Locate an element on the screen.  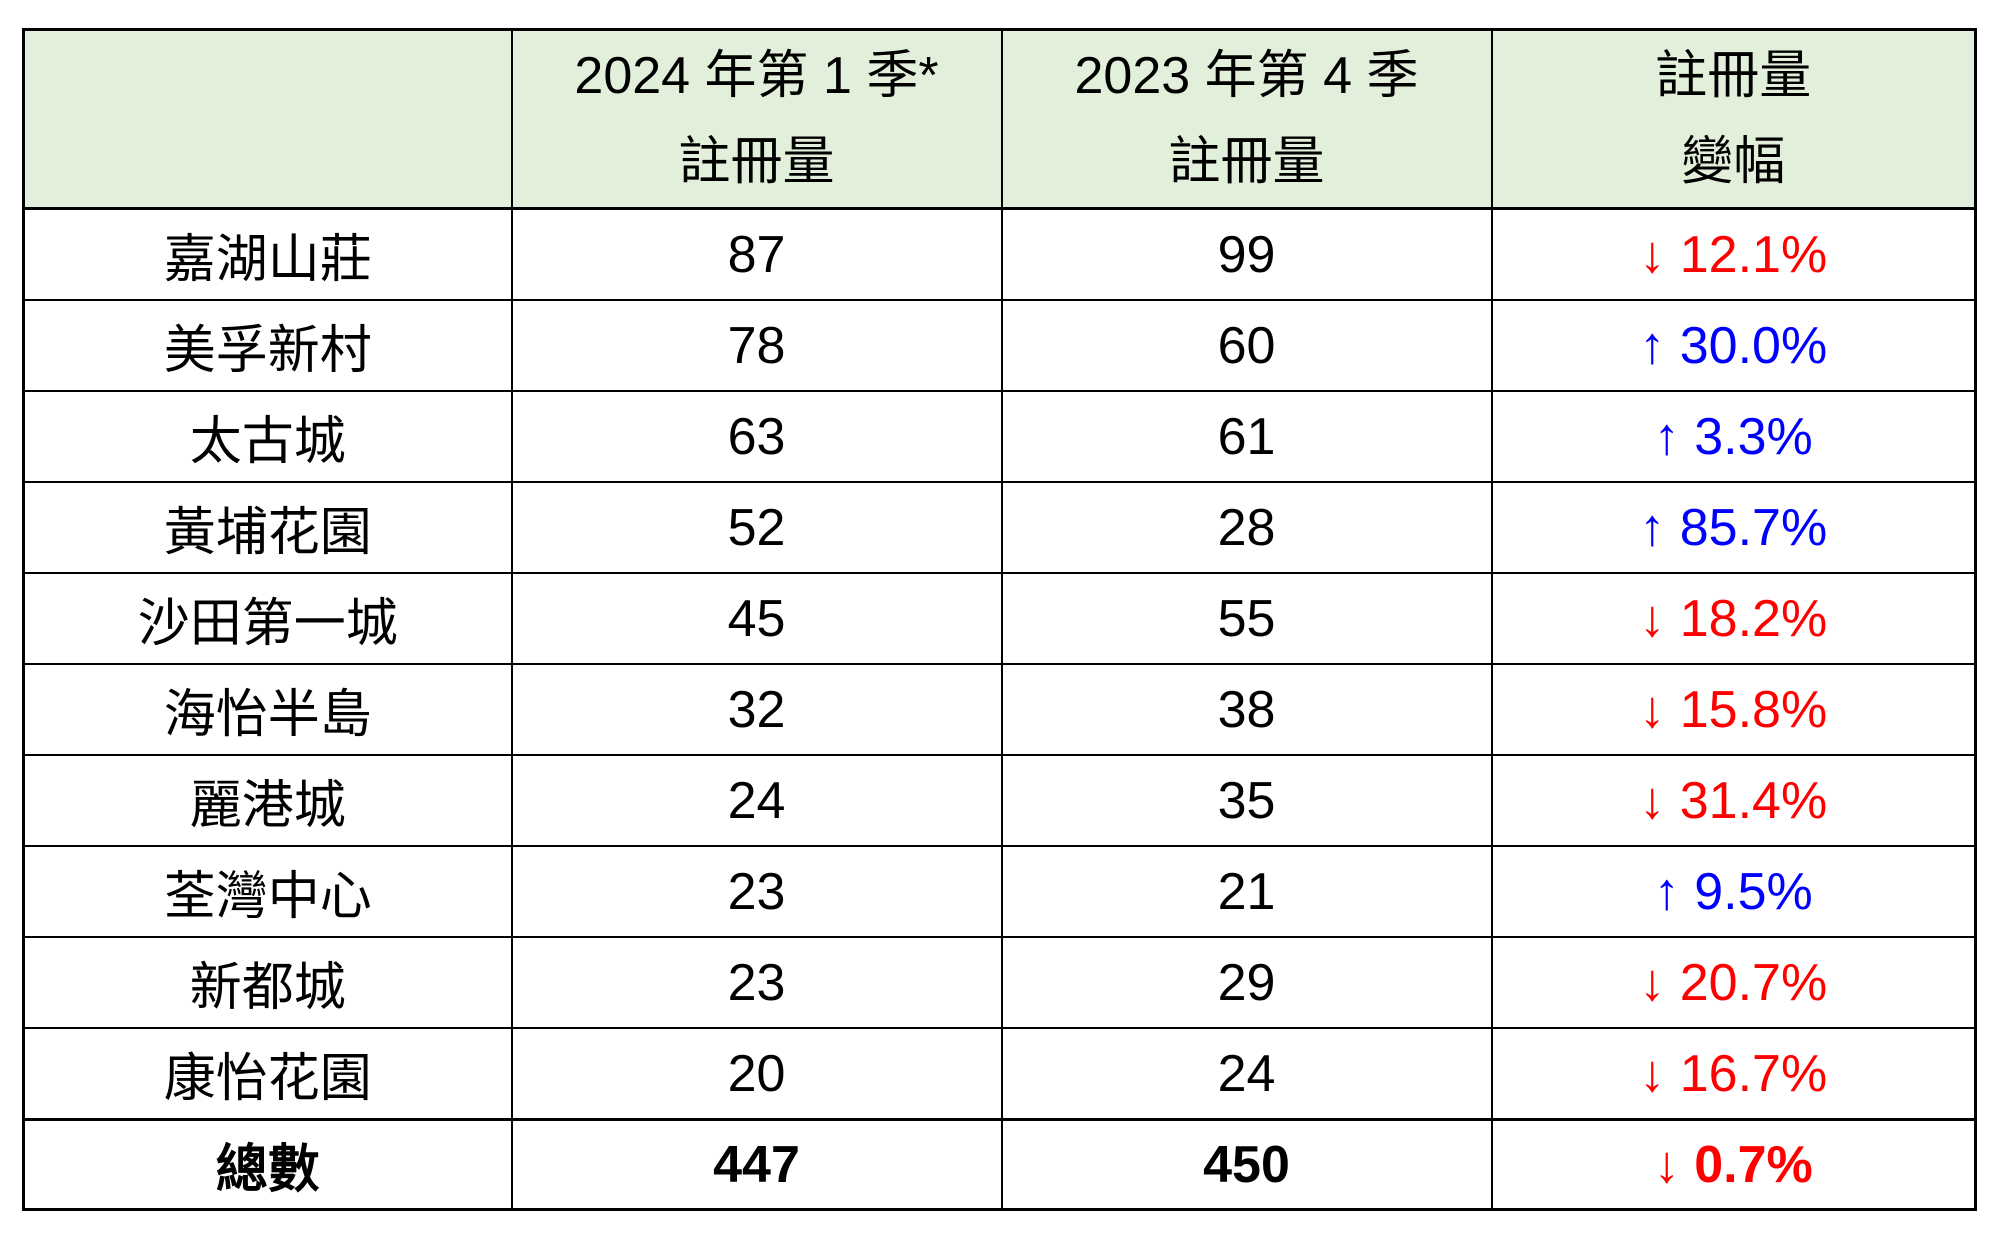
q4-2023-cell: 24 is located at coordinates (1246, 1074).